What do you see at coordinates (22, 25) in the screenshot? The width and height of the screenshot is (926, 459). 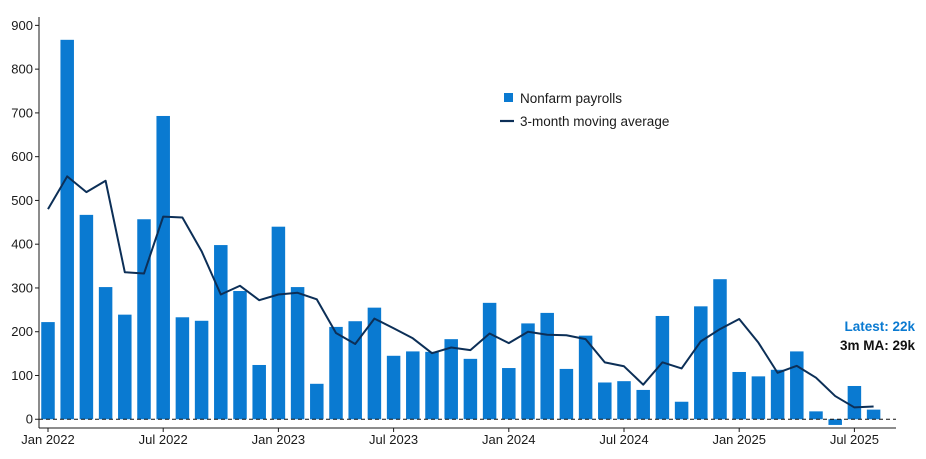 I see `y-tick-label: 900` at bounding box center [22, 25].